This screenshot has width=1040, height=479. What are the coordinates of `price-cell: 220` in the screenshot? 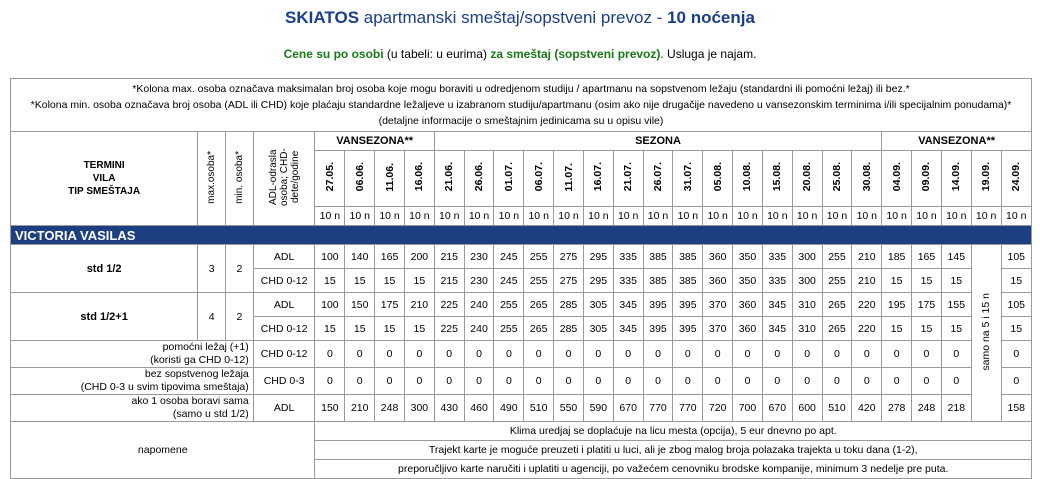 It's located at (867, 328).